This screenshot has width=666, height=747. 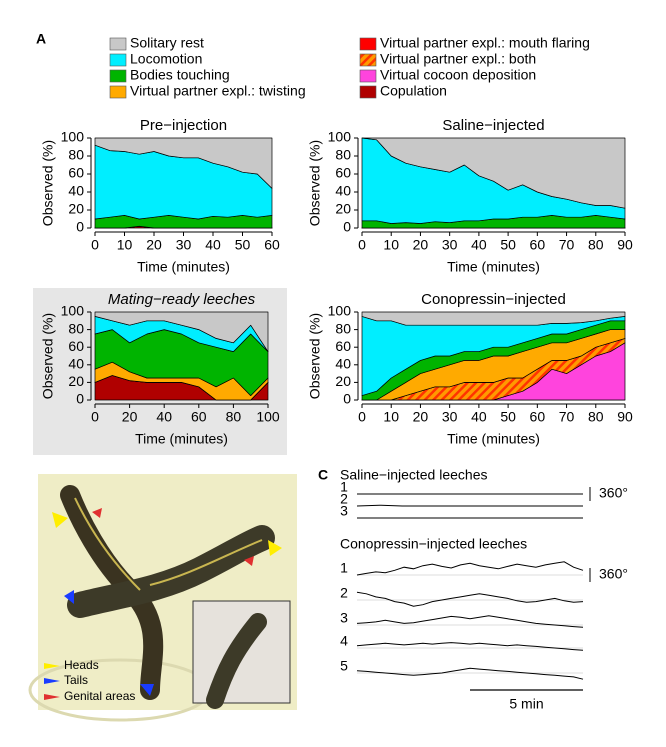 What do you see at coordinates (218, 91) in the screenshot?
I see `legend-label: Virtual partner expl.: twisting` at bounding box center [218, 91].